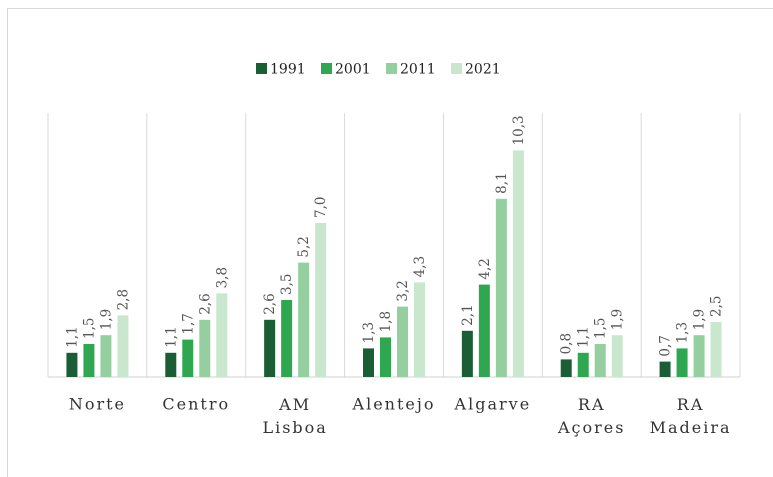  What do you see at coordinates (403, 290) in the screenshot?
I see `data-label: 3,2` at bounding box center [403, 290].